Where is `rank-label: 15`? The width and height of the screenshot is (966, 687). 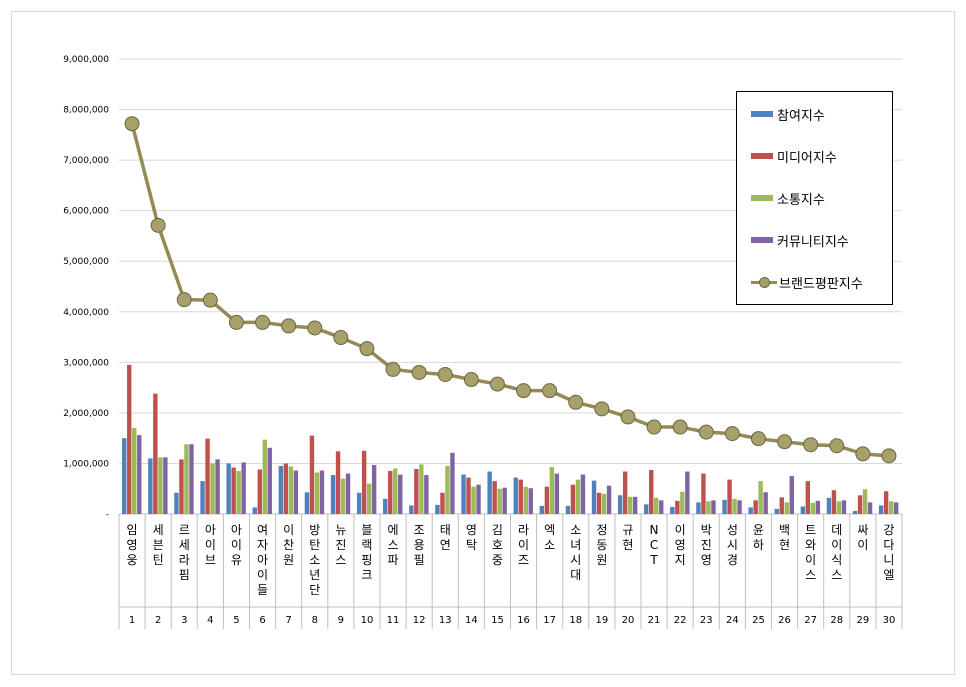 rank-label: 15 is located at coordinates (497, 620).